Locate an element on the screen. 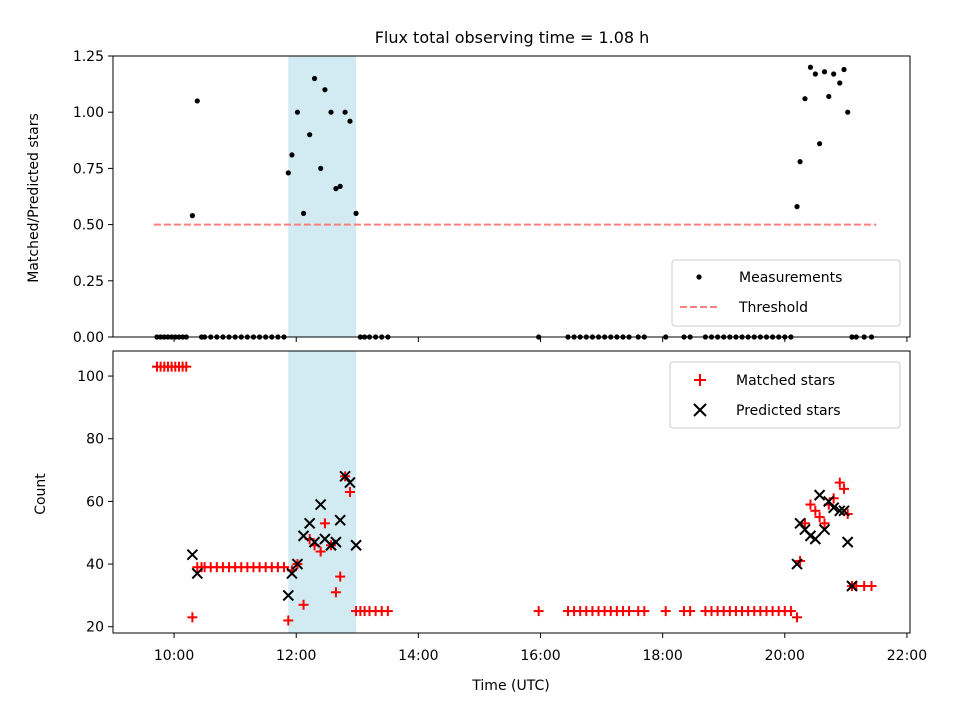 The image size is (960, 720). x-axis-label: Time (UTC) is located at coordinates (510, 686).